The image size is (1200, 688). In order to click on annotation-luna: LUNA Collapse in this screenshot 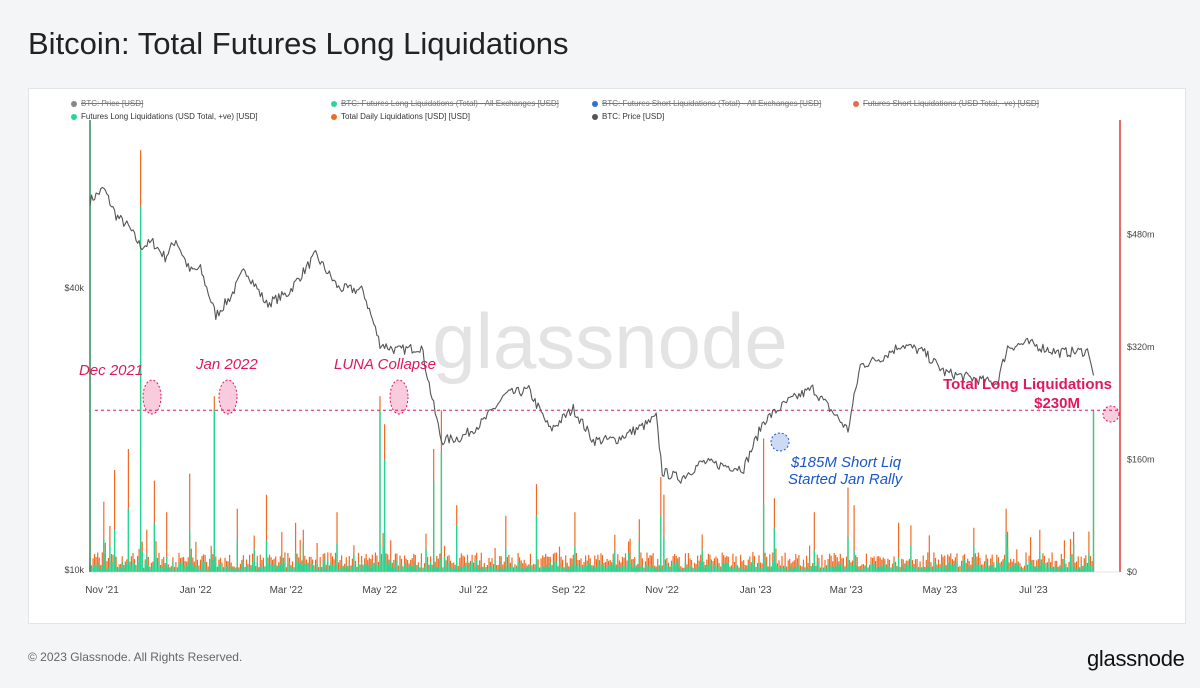, I will do `click(385, 364)`.